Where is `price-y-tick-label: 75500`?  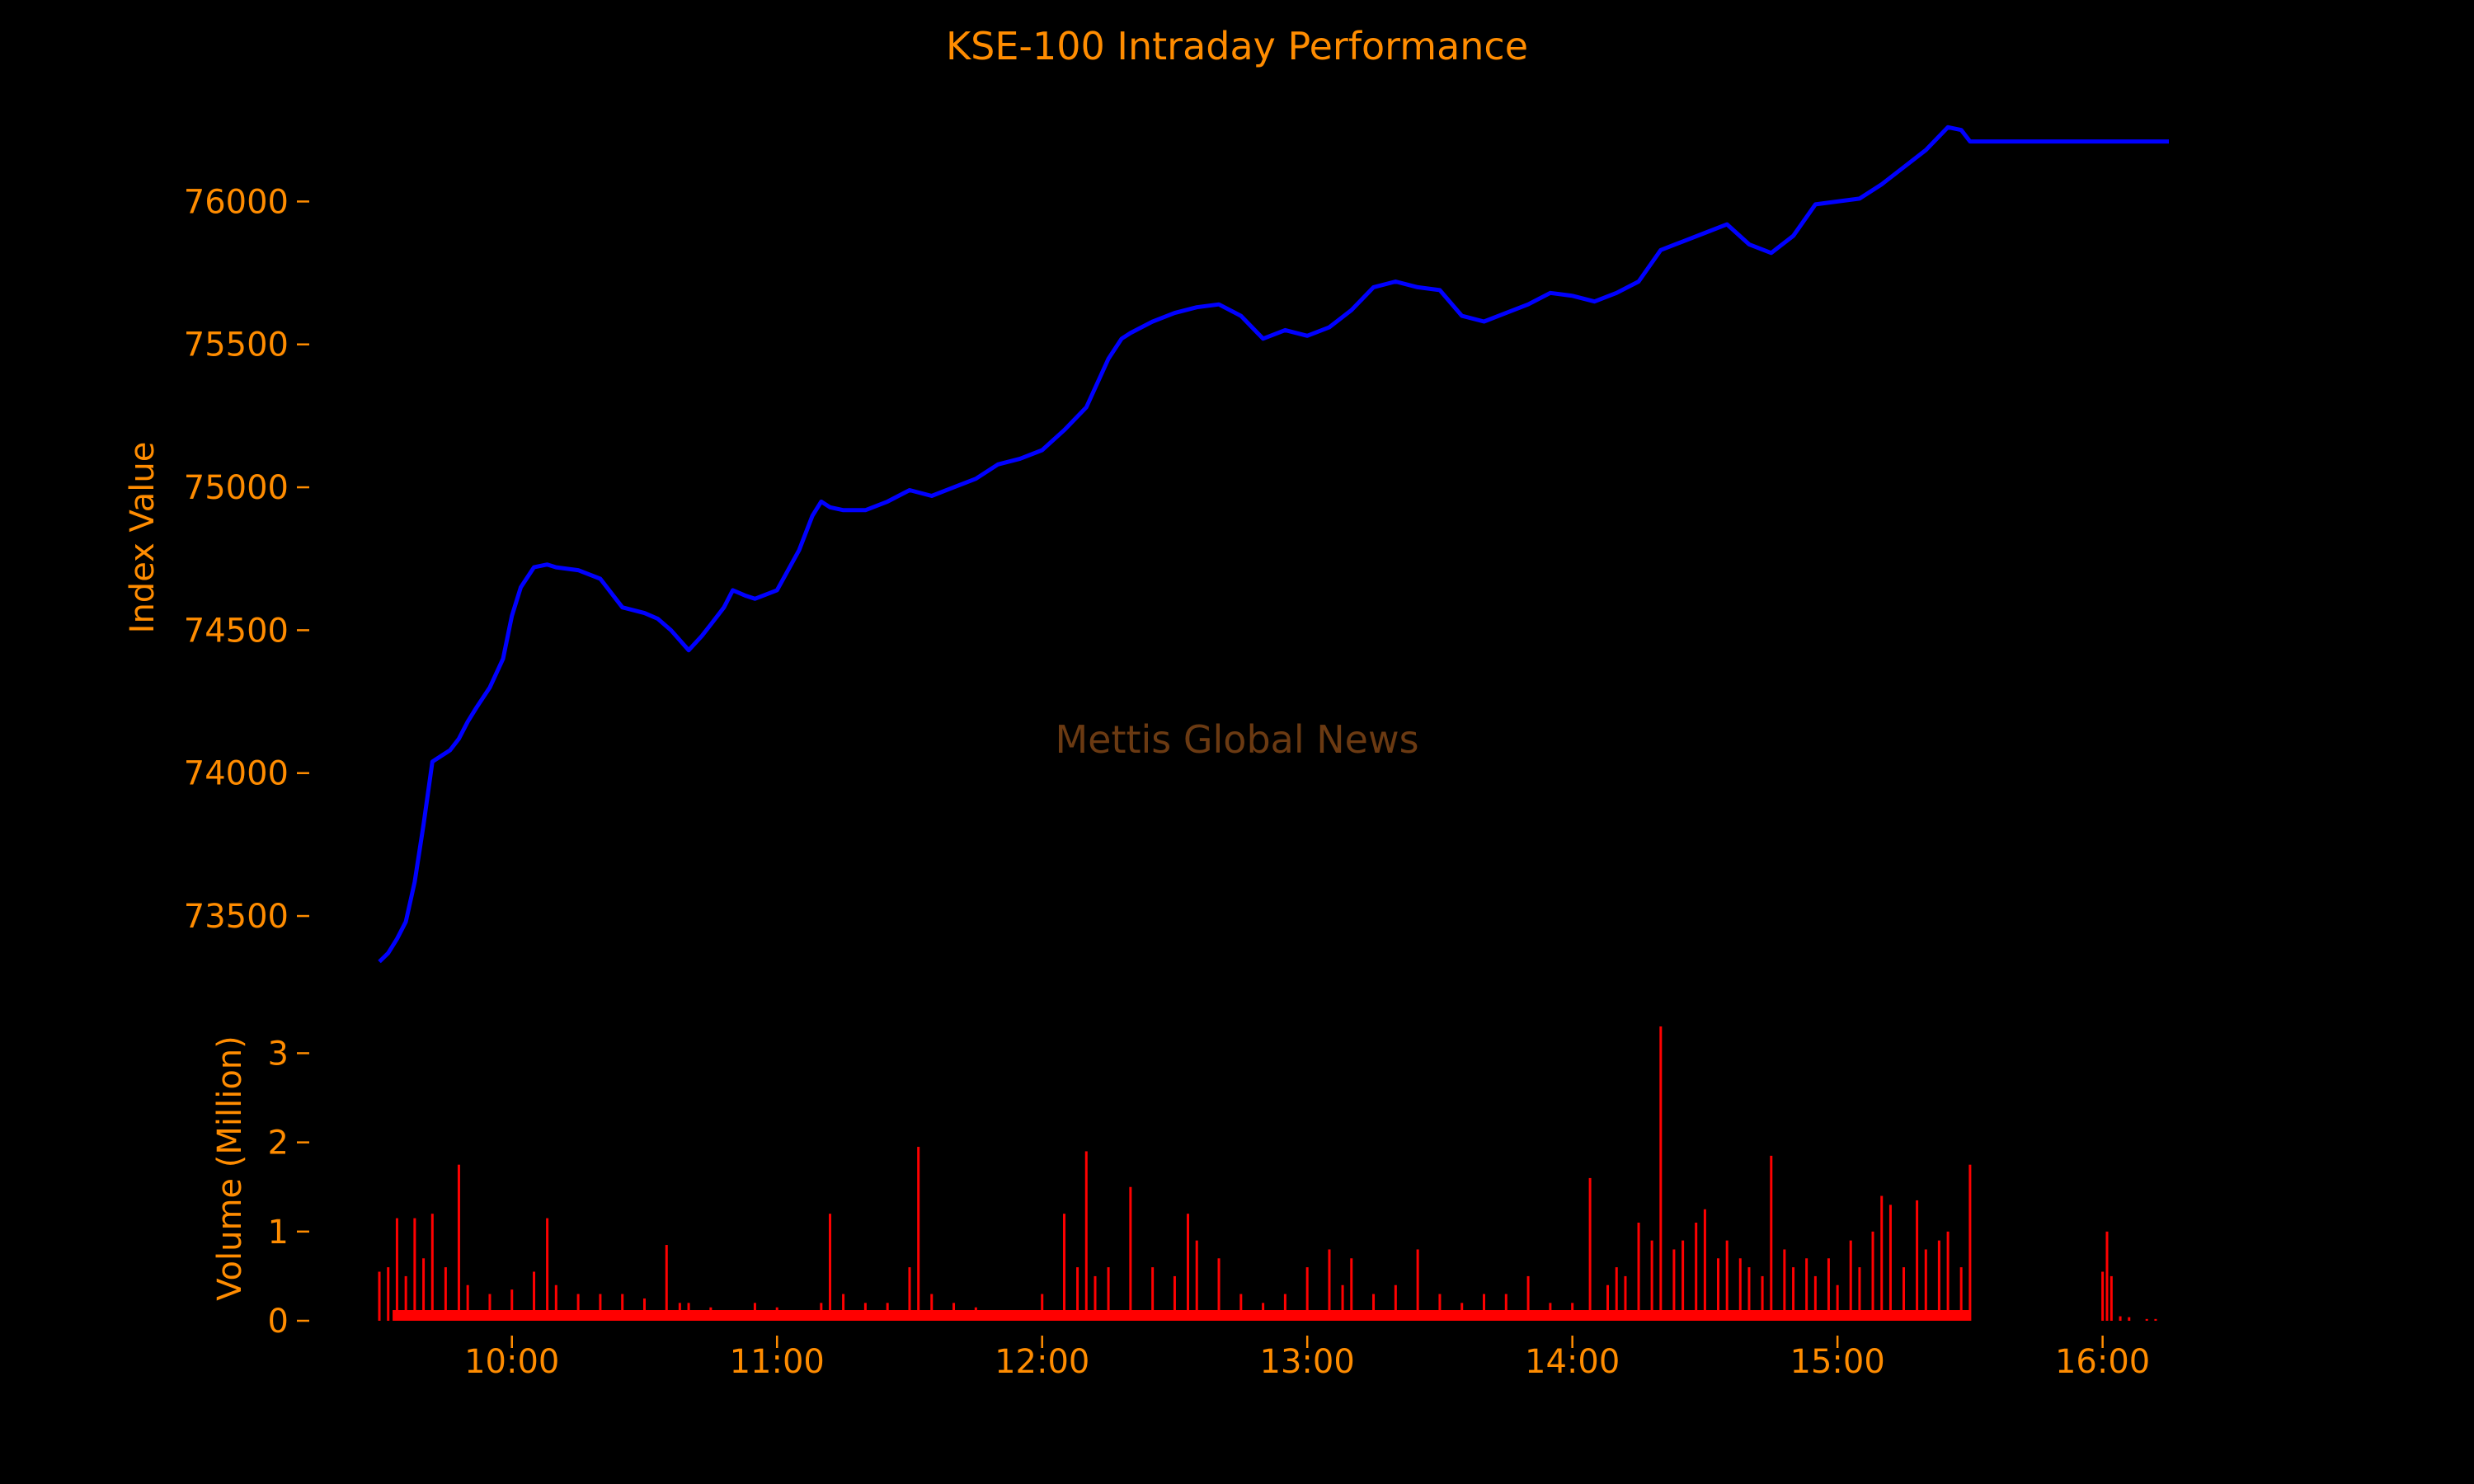 price-y-tick-label: 75500 is located at coordinates (236, 345).